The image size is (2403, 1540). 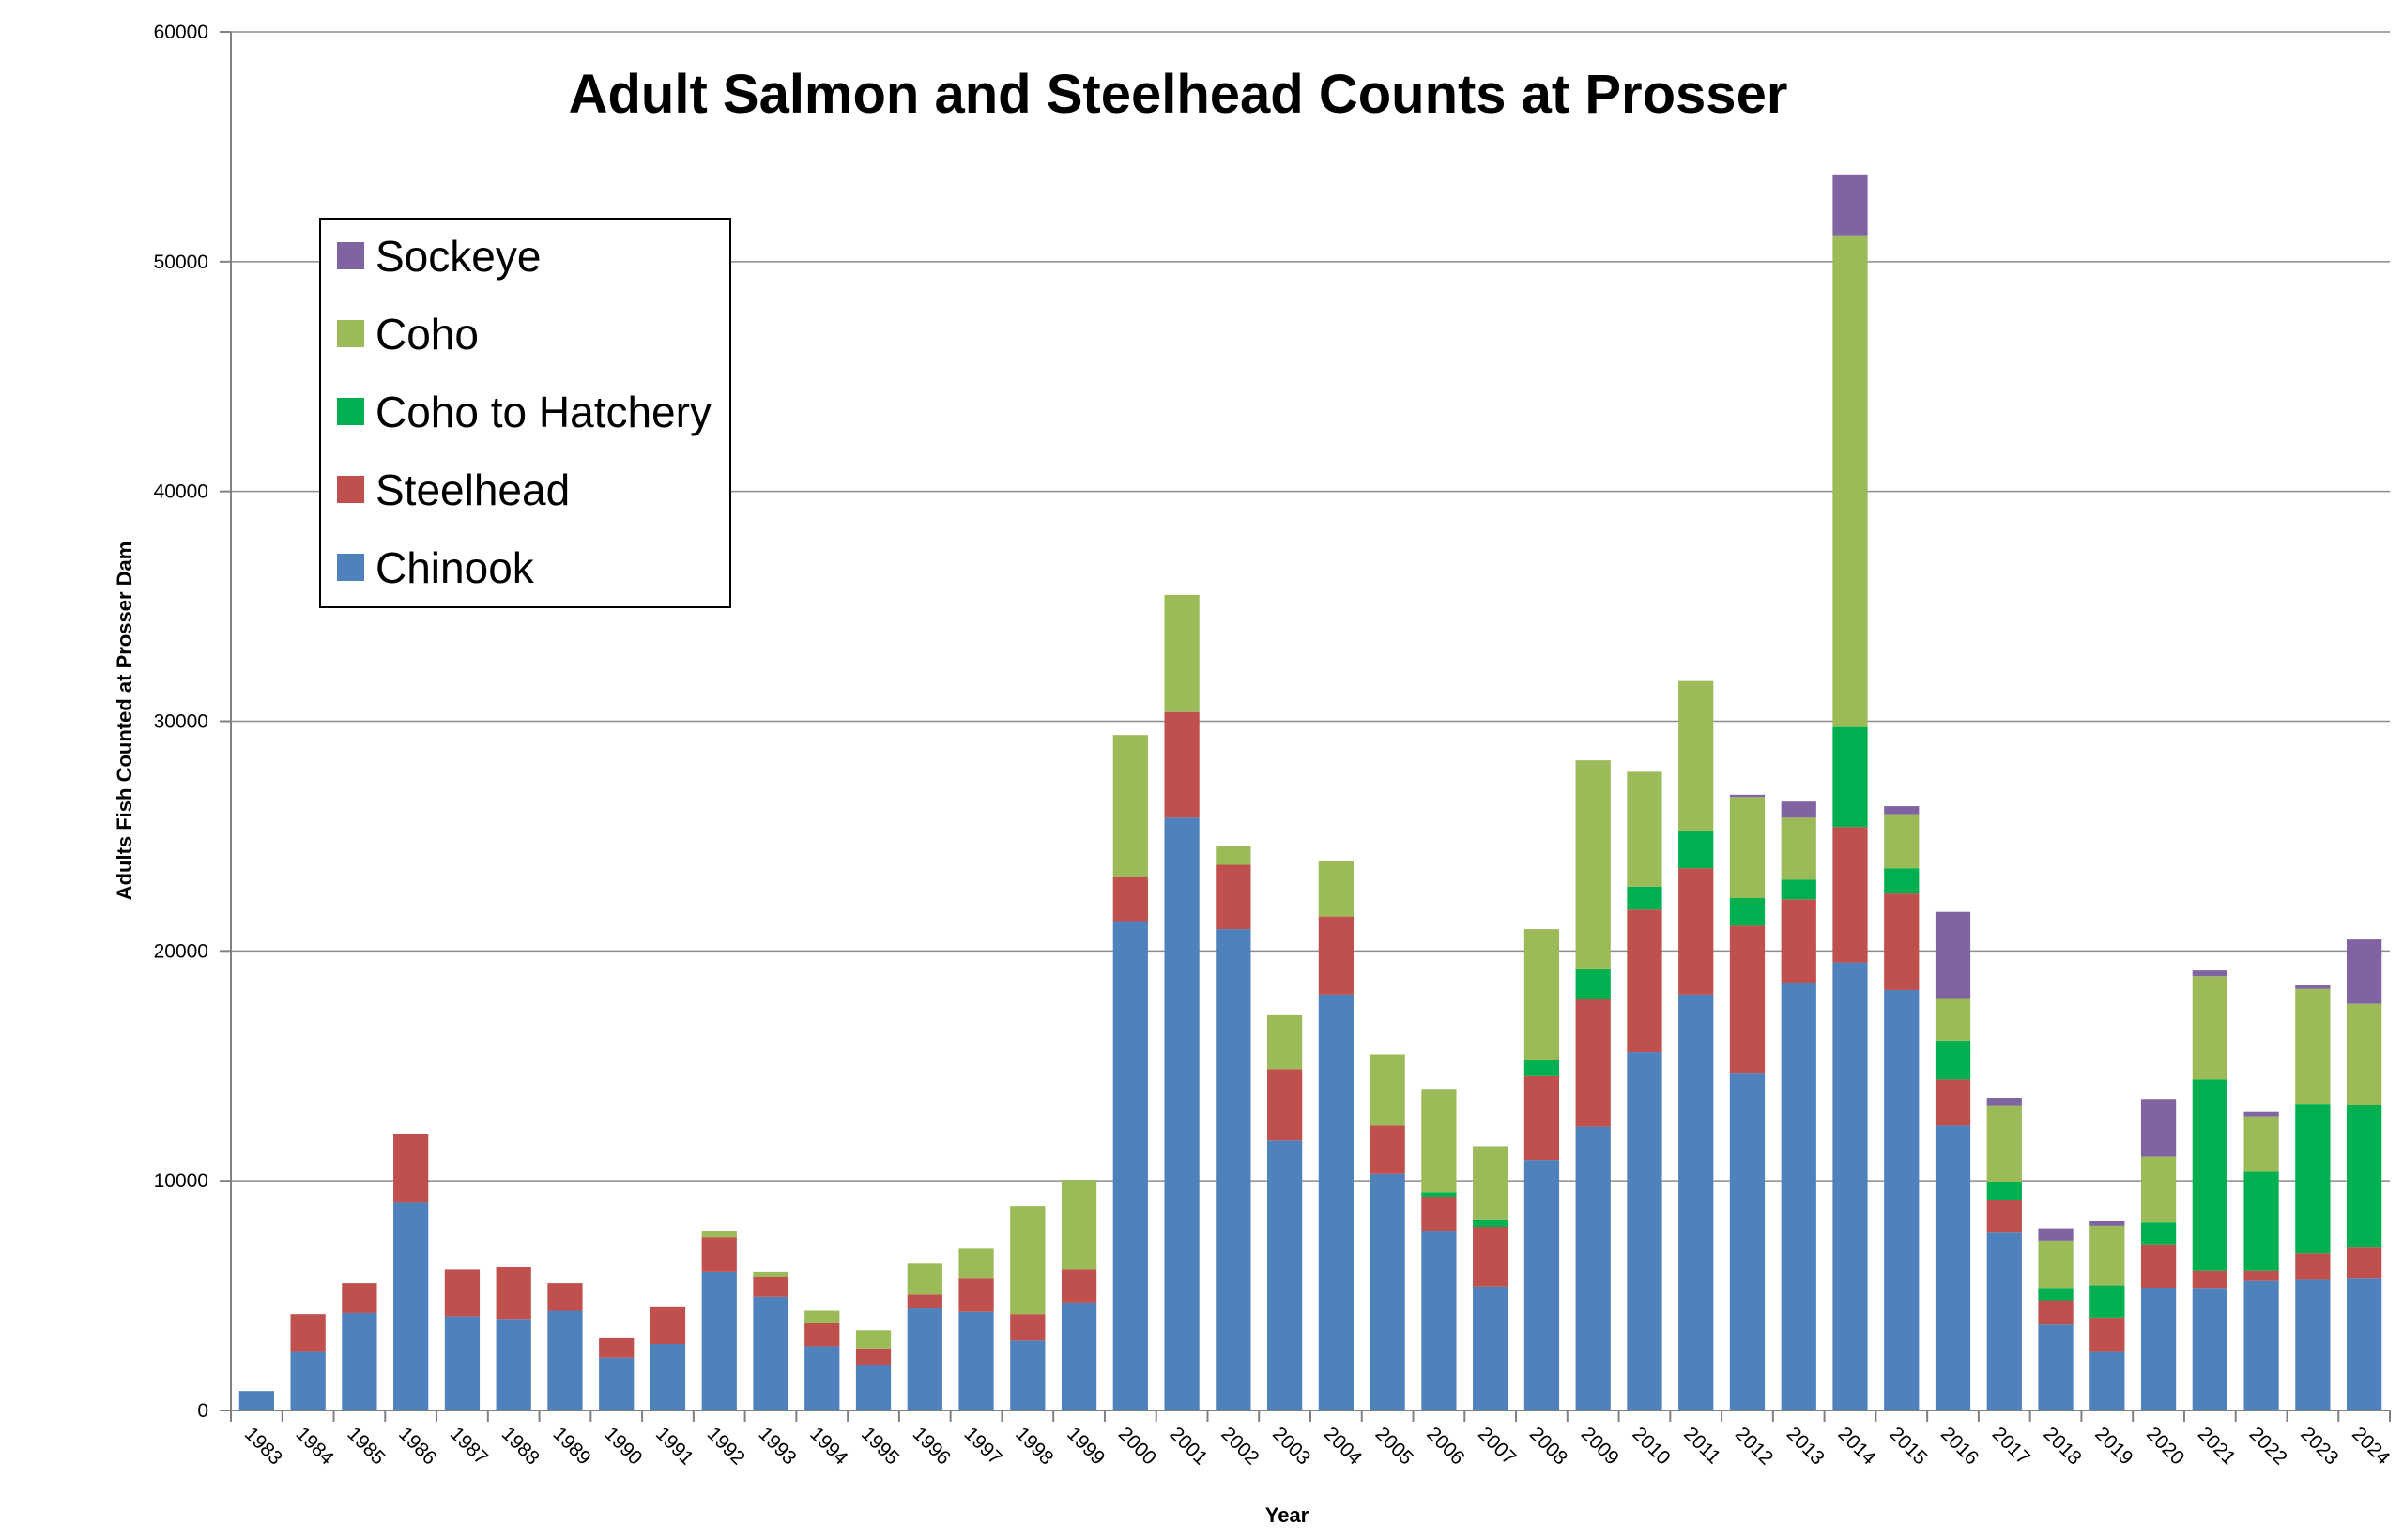 What do you see at coordinates (1336, 1202) in the screenshot?
I see `bar-chinook-2004` at bounding box center [1336, 1202].